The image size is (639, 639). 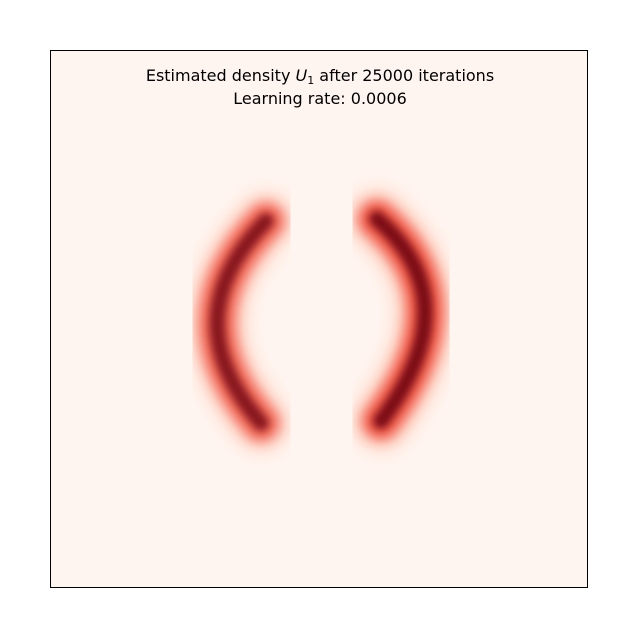 What do you see at coordinates (301, 75) in the screenshot?
I see `chart-title-symbol: U` at bounding box center [301, 75].